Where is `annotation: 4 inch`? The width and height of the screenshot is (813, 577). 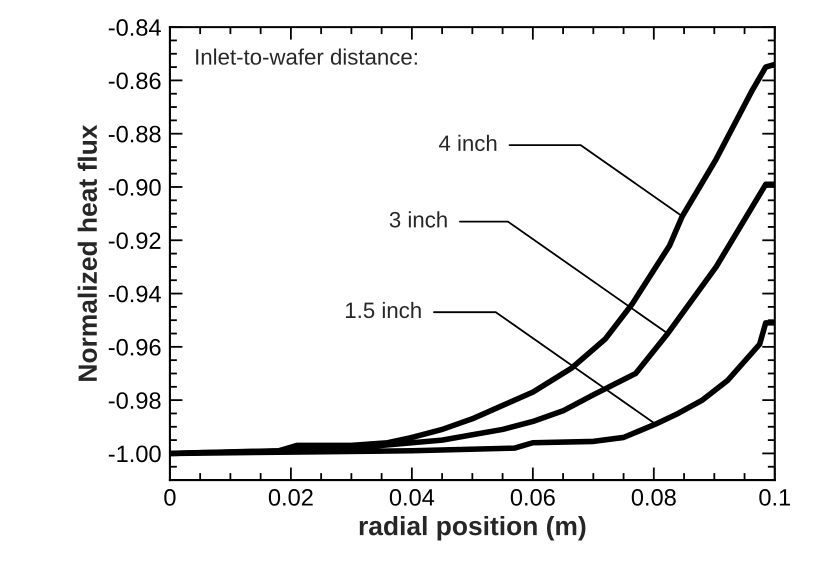
annotation: 4 inch is located at coordinates (467, 143).